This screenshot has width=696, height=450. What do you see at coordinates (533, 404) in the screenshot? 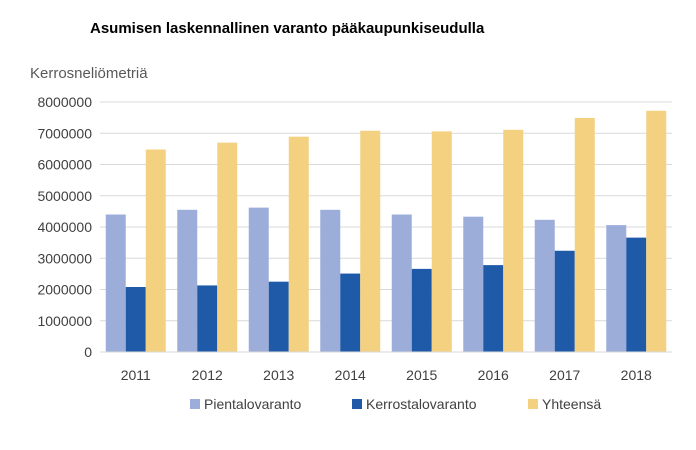
I see `legend-swatch-yhteensä` at bounding box center [533, 404].